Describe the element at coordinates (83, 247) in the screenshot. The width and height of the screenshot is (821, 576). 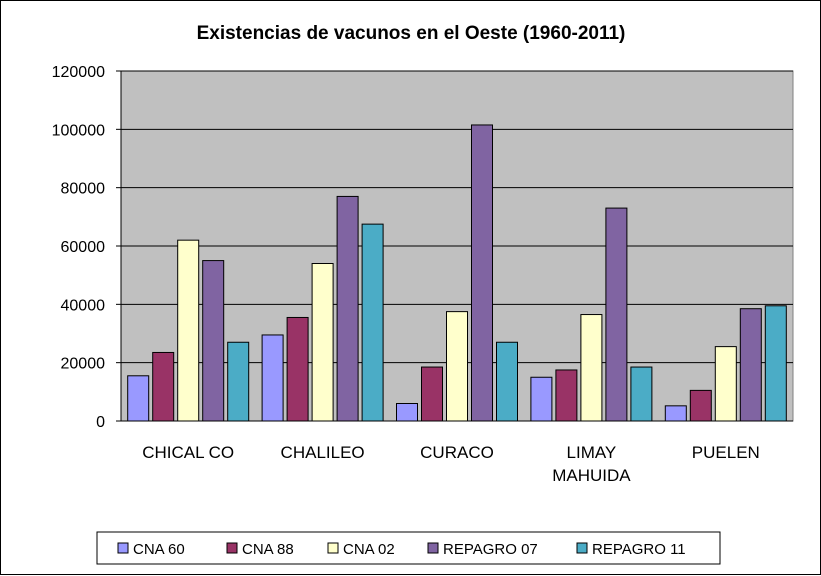
I see `y-tick-label: 60000` at that location.